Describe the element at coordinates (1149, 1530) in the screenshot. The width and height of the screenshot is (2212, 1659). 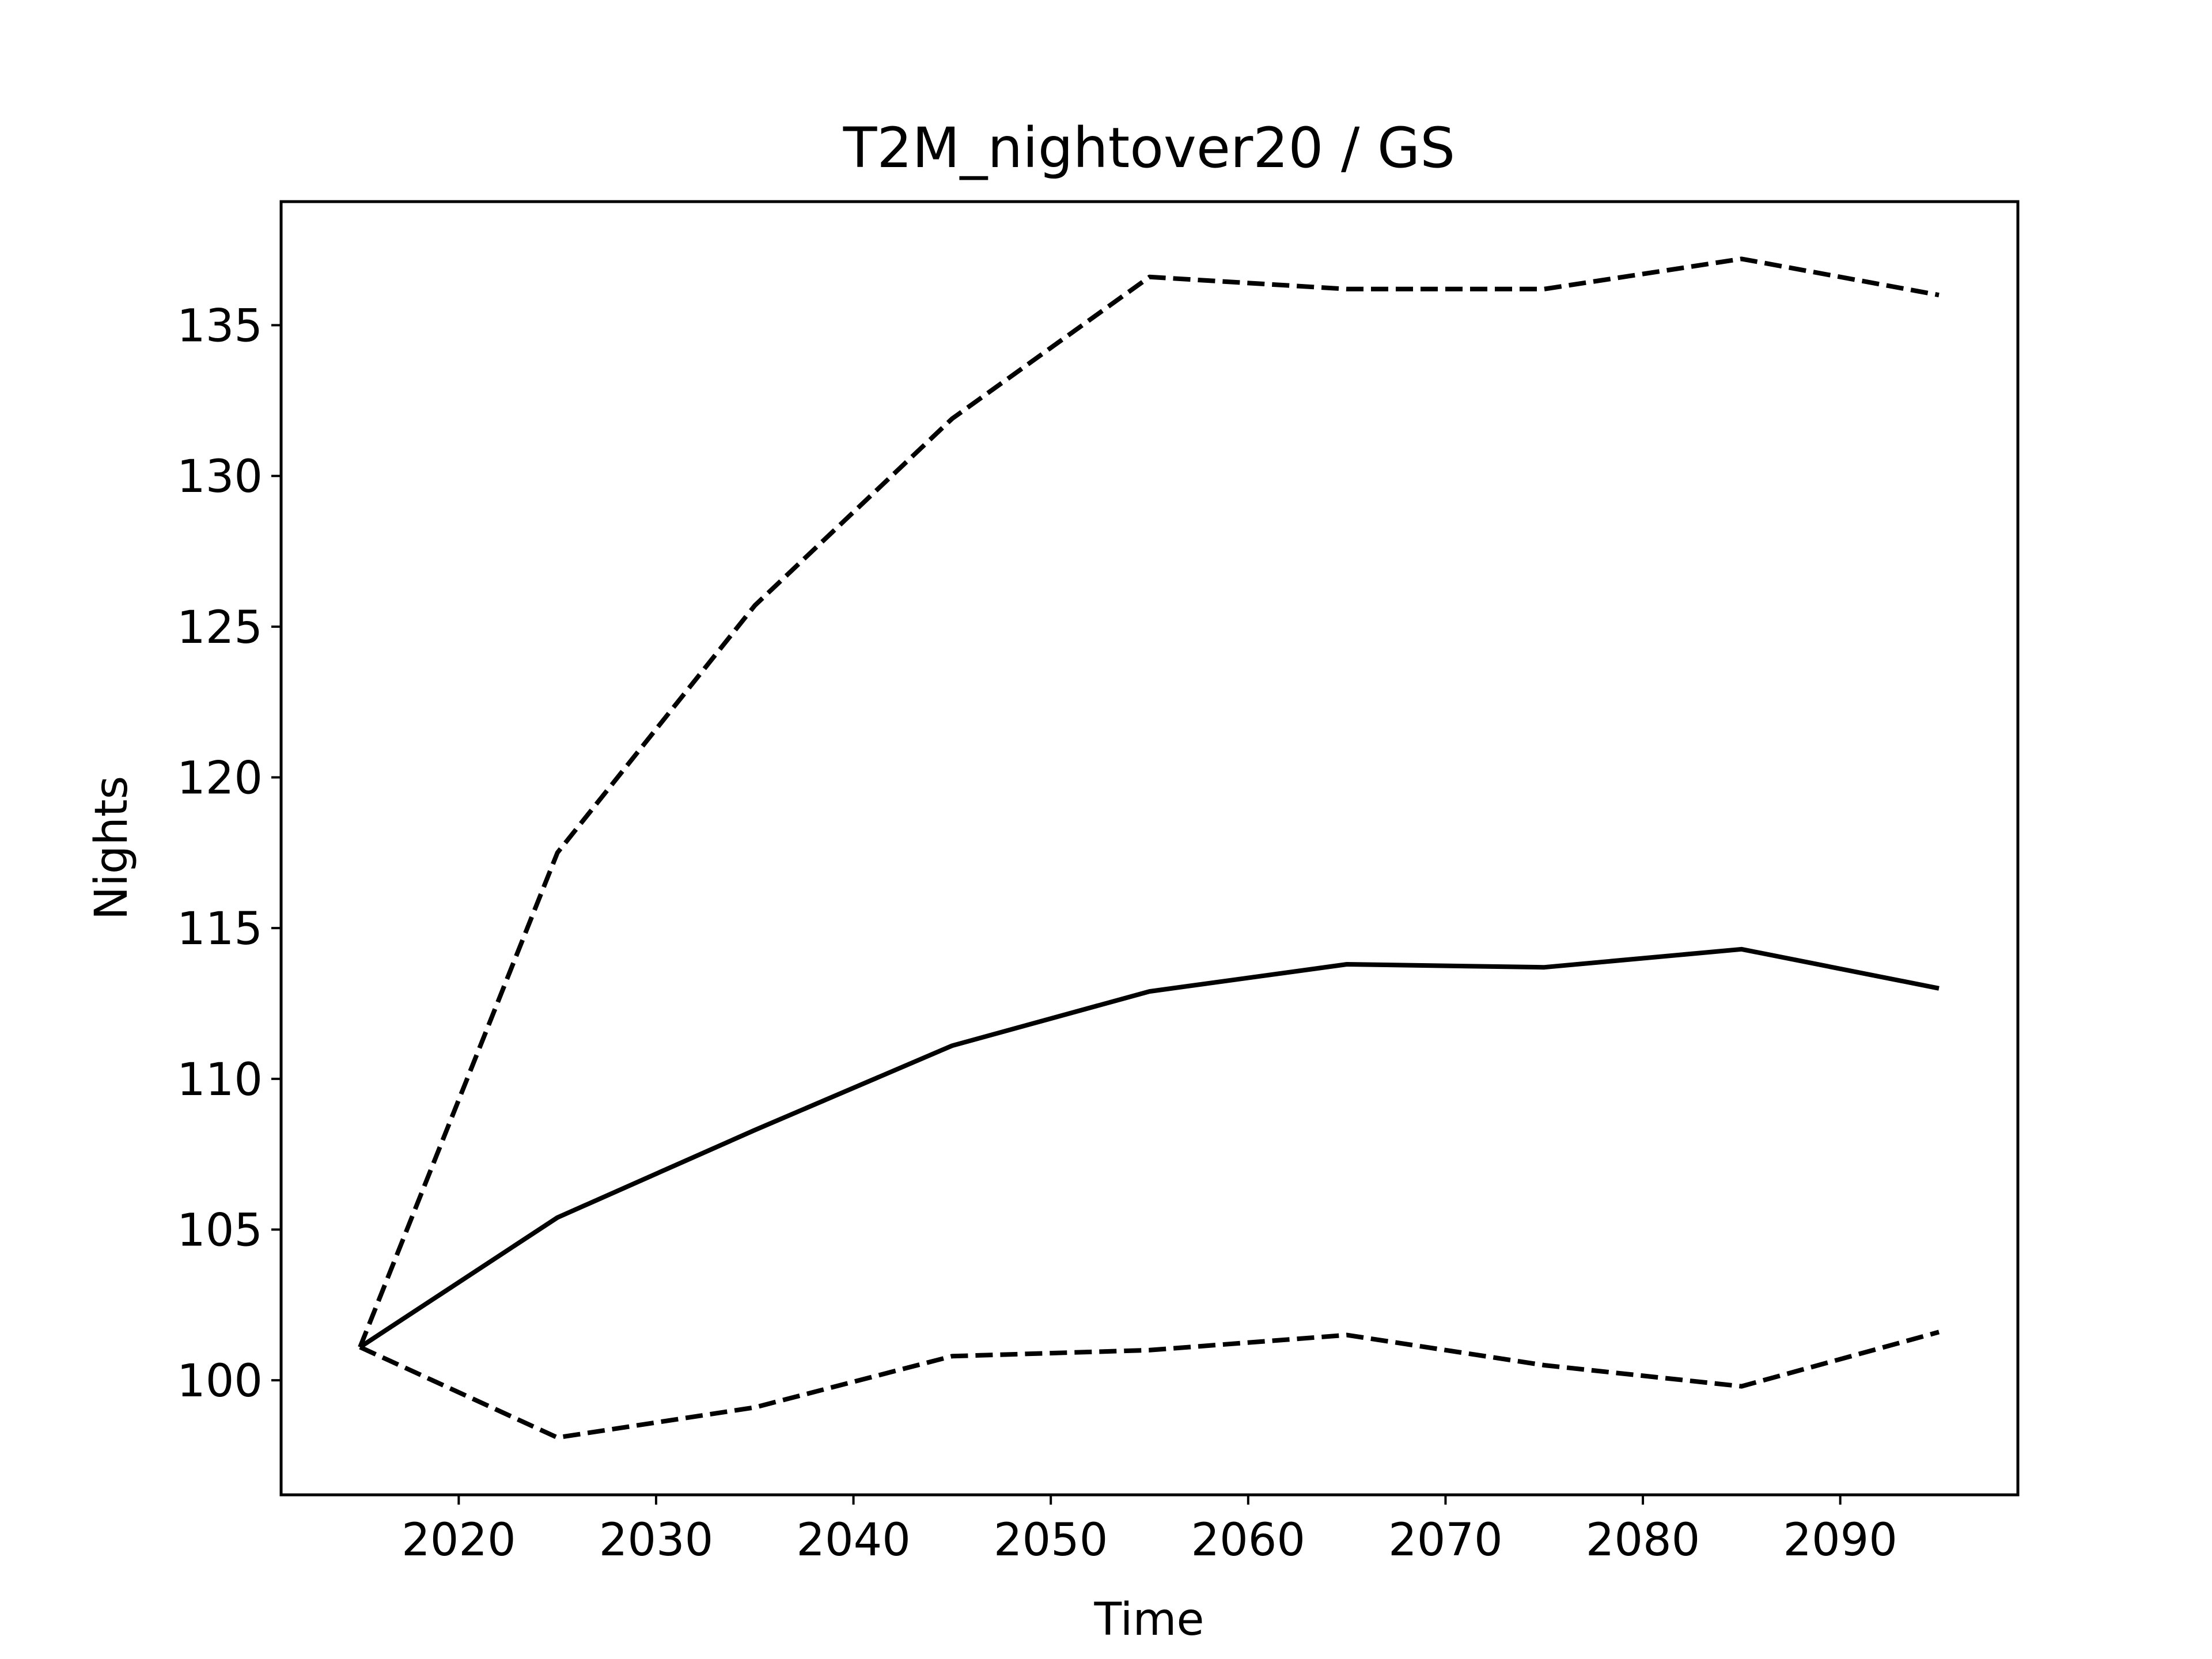
I see `x-axis-ticks: 2020 2030 2040 2050 2060 2070 2080 2090` at that location.